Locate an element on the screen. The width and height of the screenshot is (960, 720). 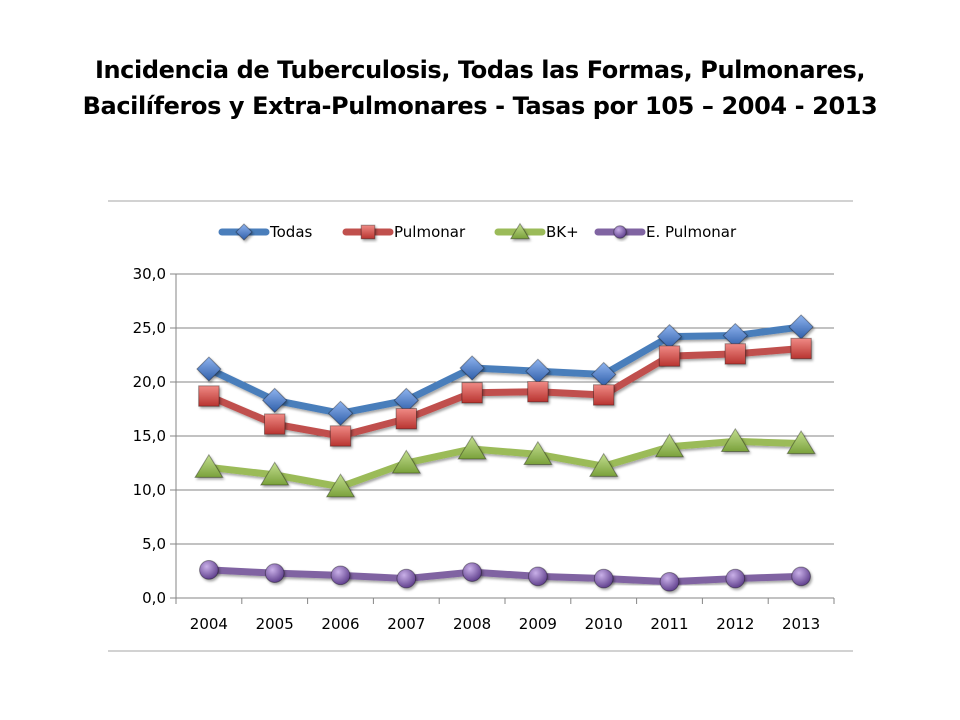
y-tick-label: 20,0 is located at coordinates (149, 382).